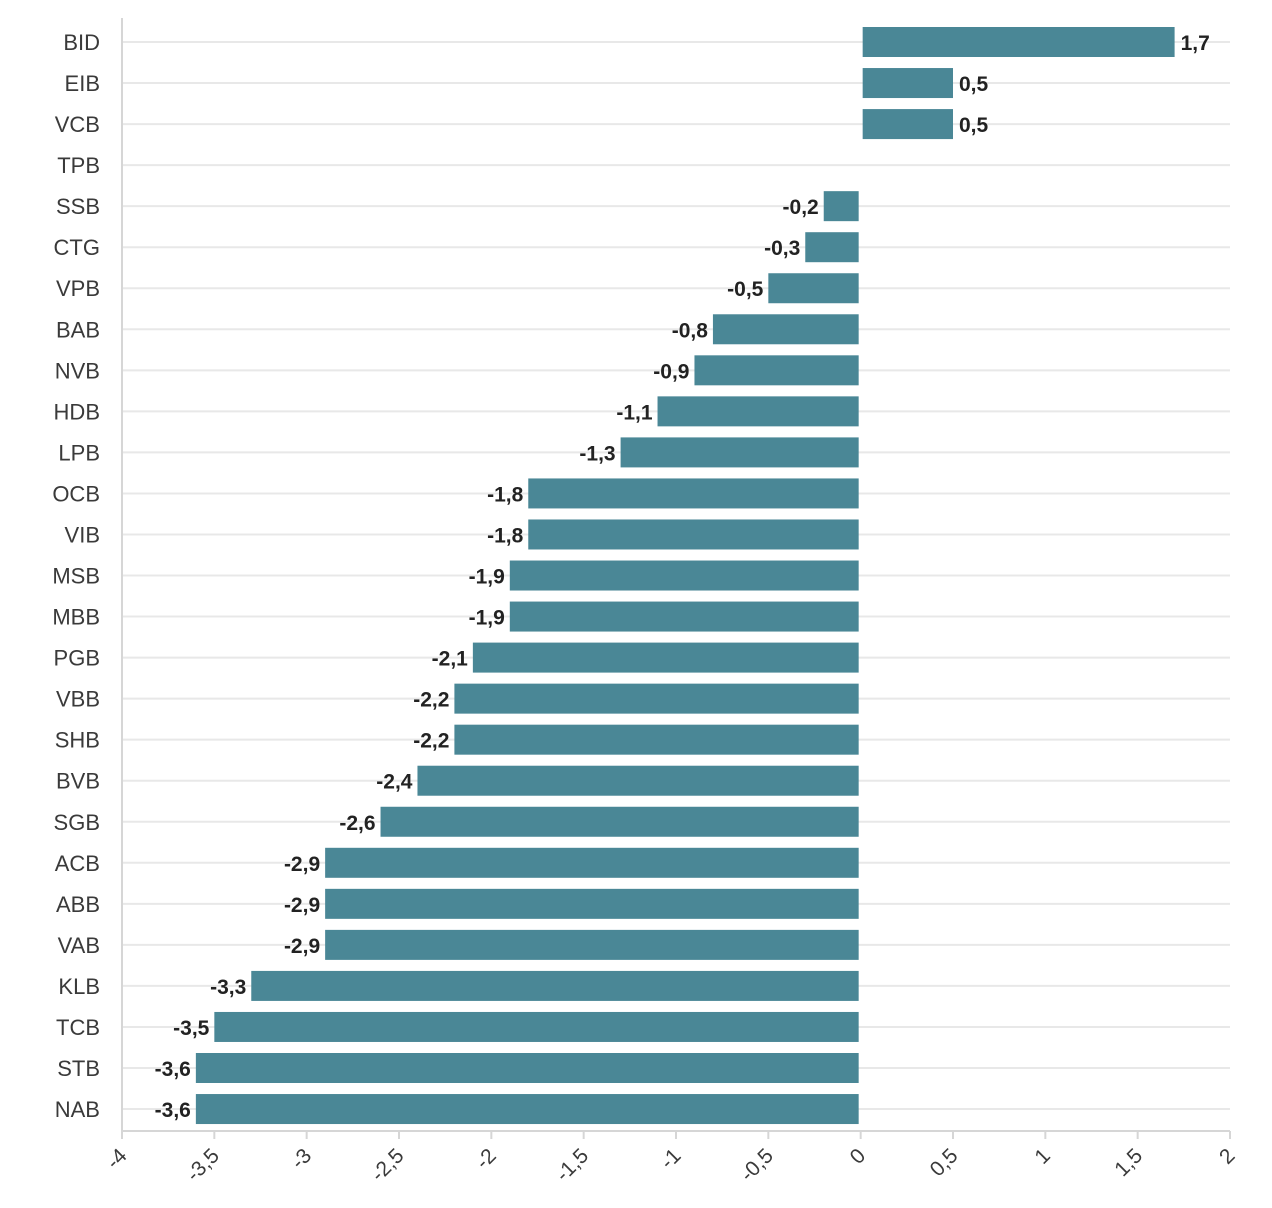  What do you see at coordinates (656, 698) in the screenshot?
I see `bar-vbb` at bounding box center [656, 698].